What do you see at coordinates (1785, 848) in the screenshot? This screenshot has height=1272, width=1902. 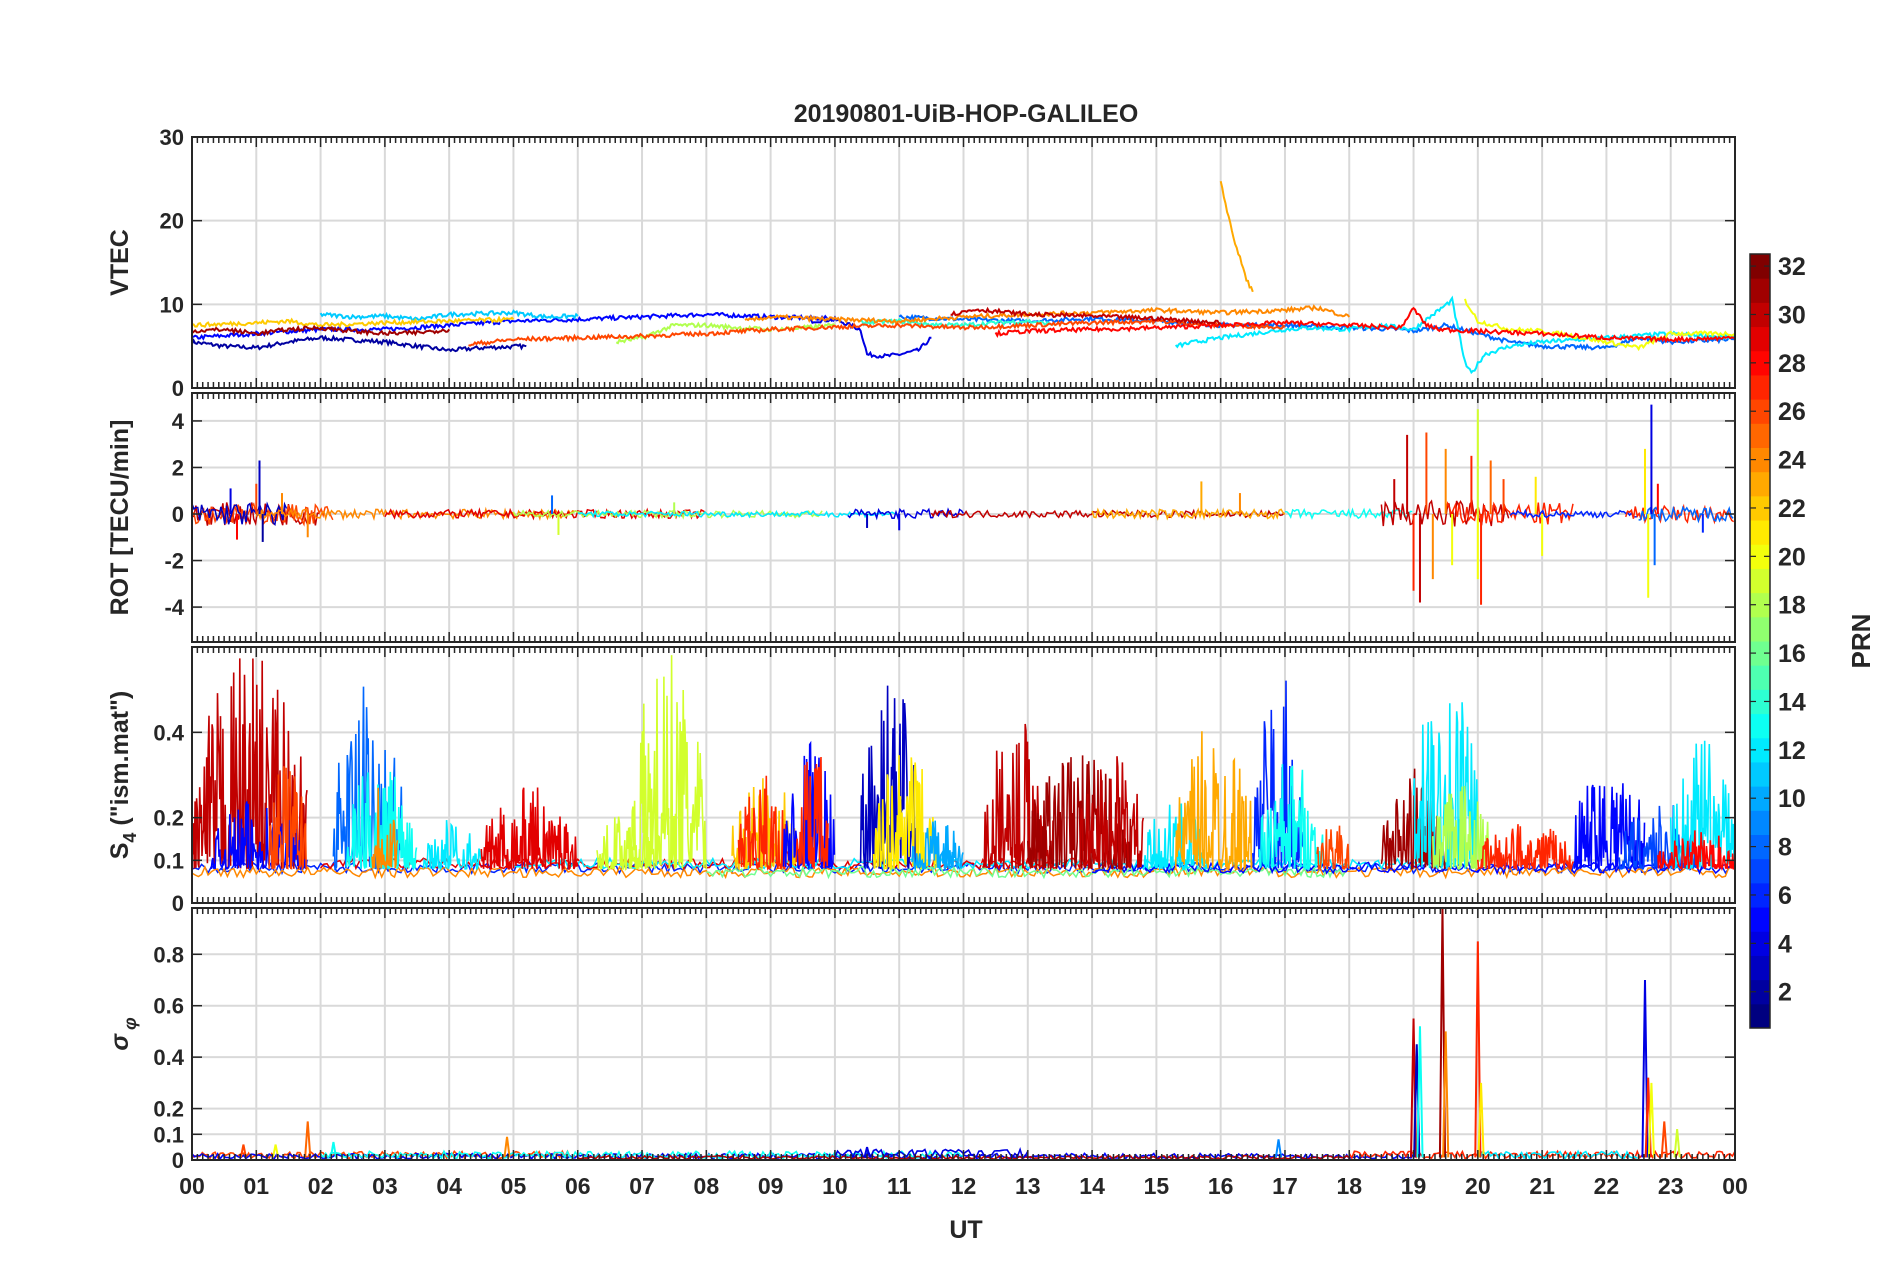 I see `colorbar-tick-label: 8` at bounding box center [1785, 848].